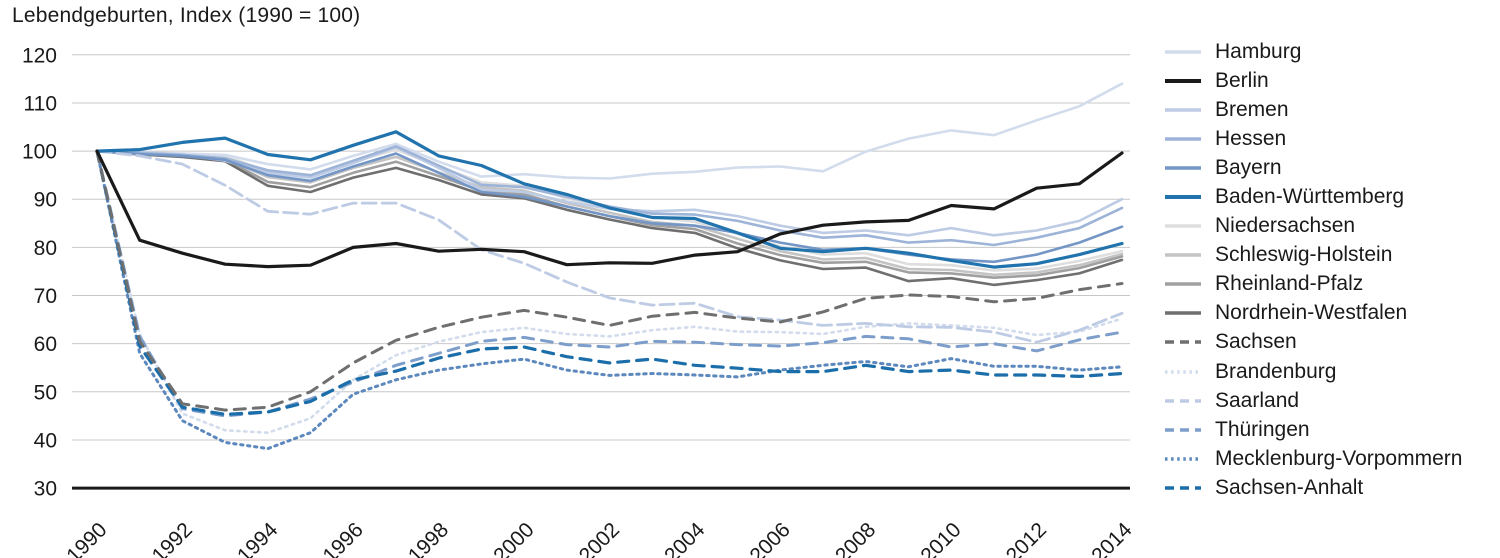 This screenshot has height=558, width=1500. I want to click on legend-item-bayern: Bayern, so click(1313, 167).